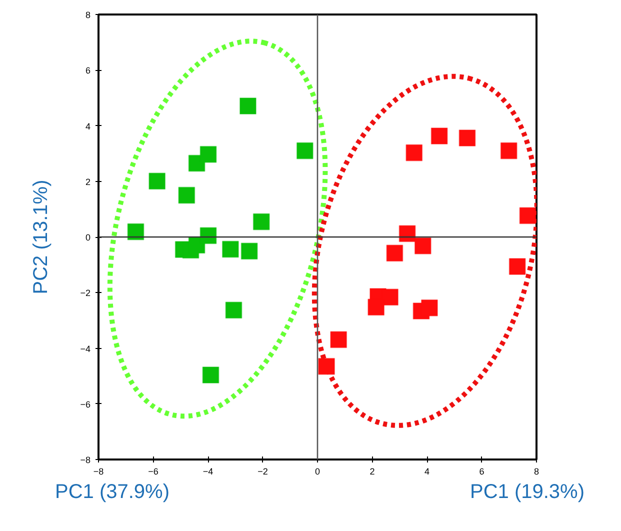 The width and height of the screenshot is (621, 531). I want to click on y-tick-label: −4, so click(85, 349).